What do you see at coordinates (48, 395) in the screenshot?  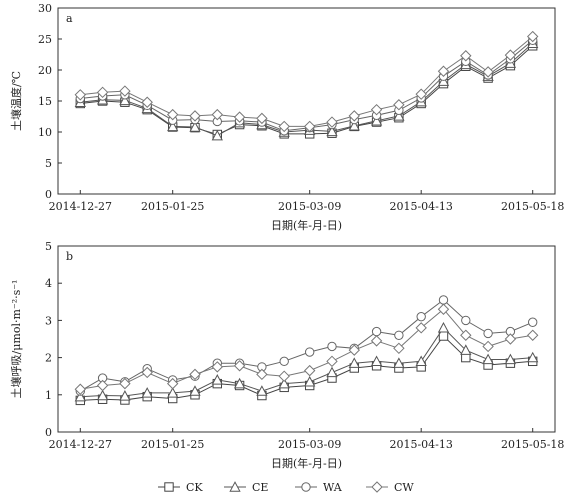 I see `y-tick-label: 1` at bounding box center [48, 395].